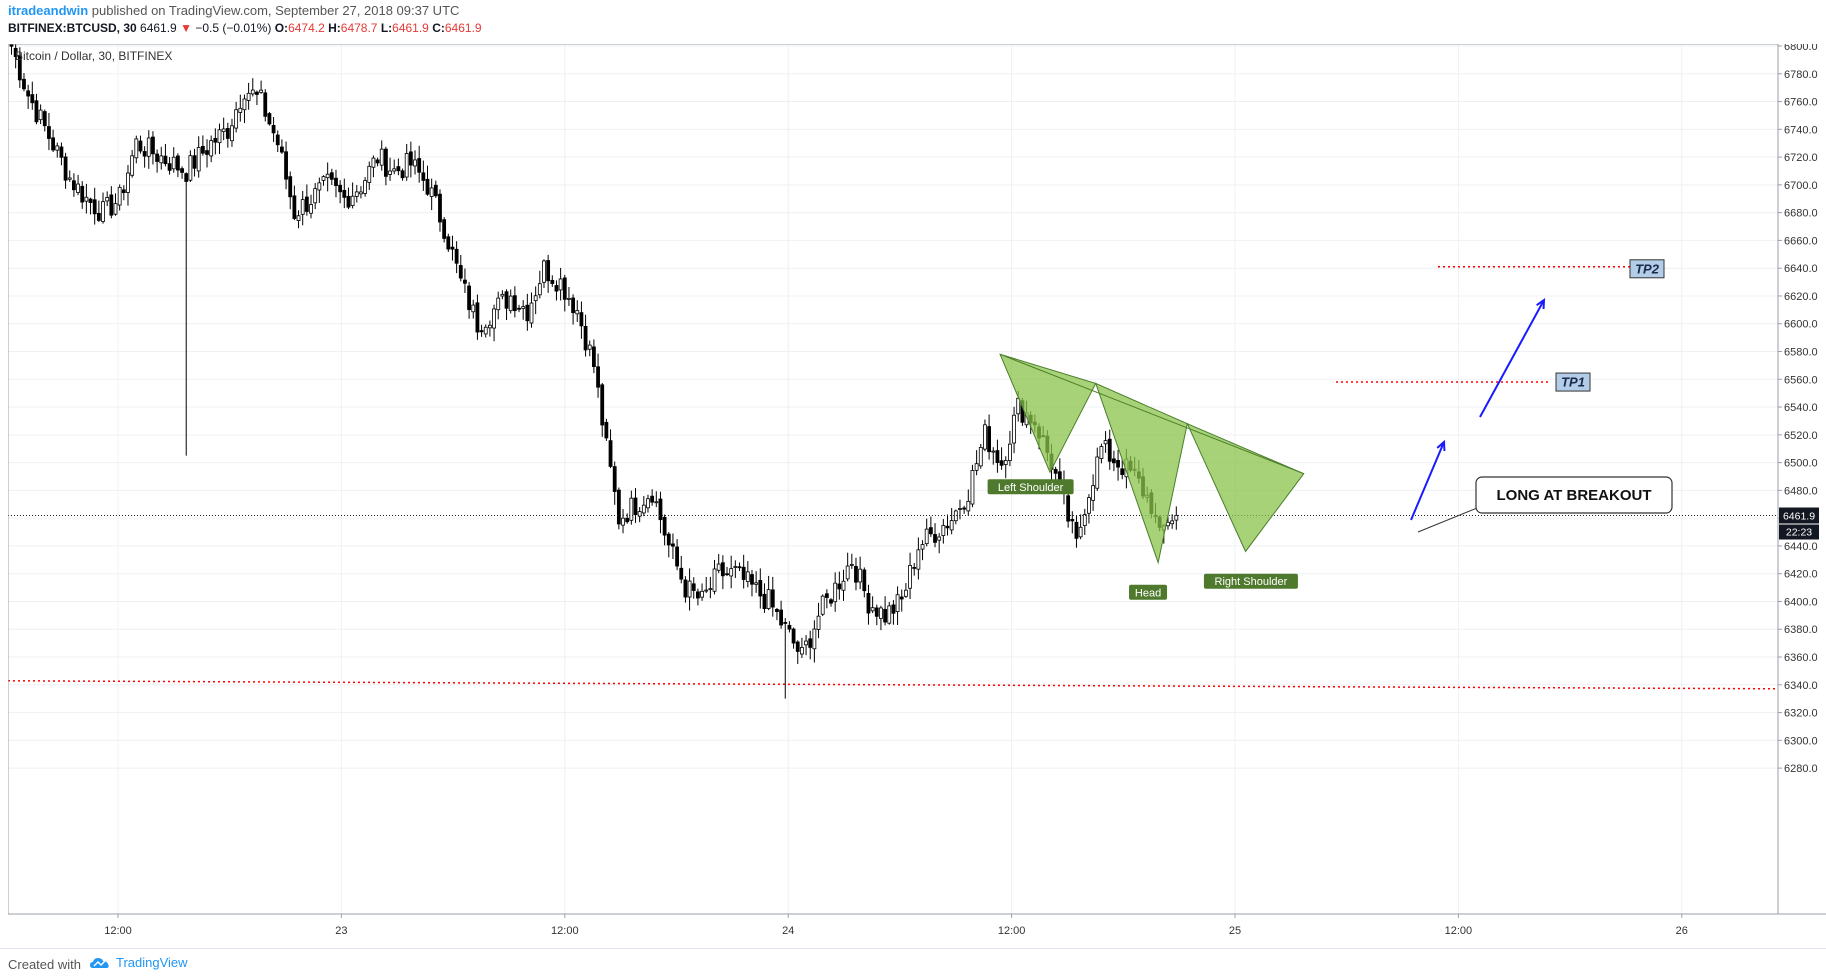 Image resolution: width=1826 pixels, height=979 pixels. Describe the element at coordinates (1801, 186) in the screenshot. I see `y-tick-label: 6700.0` at that location.